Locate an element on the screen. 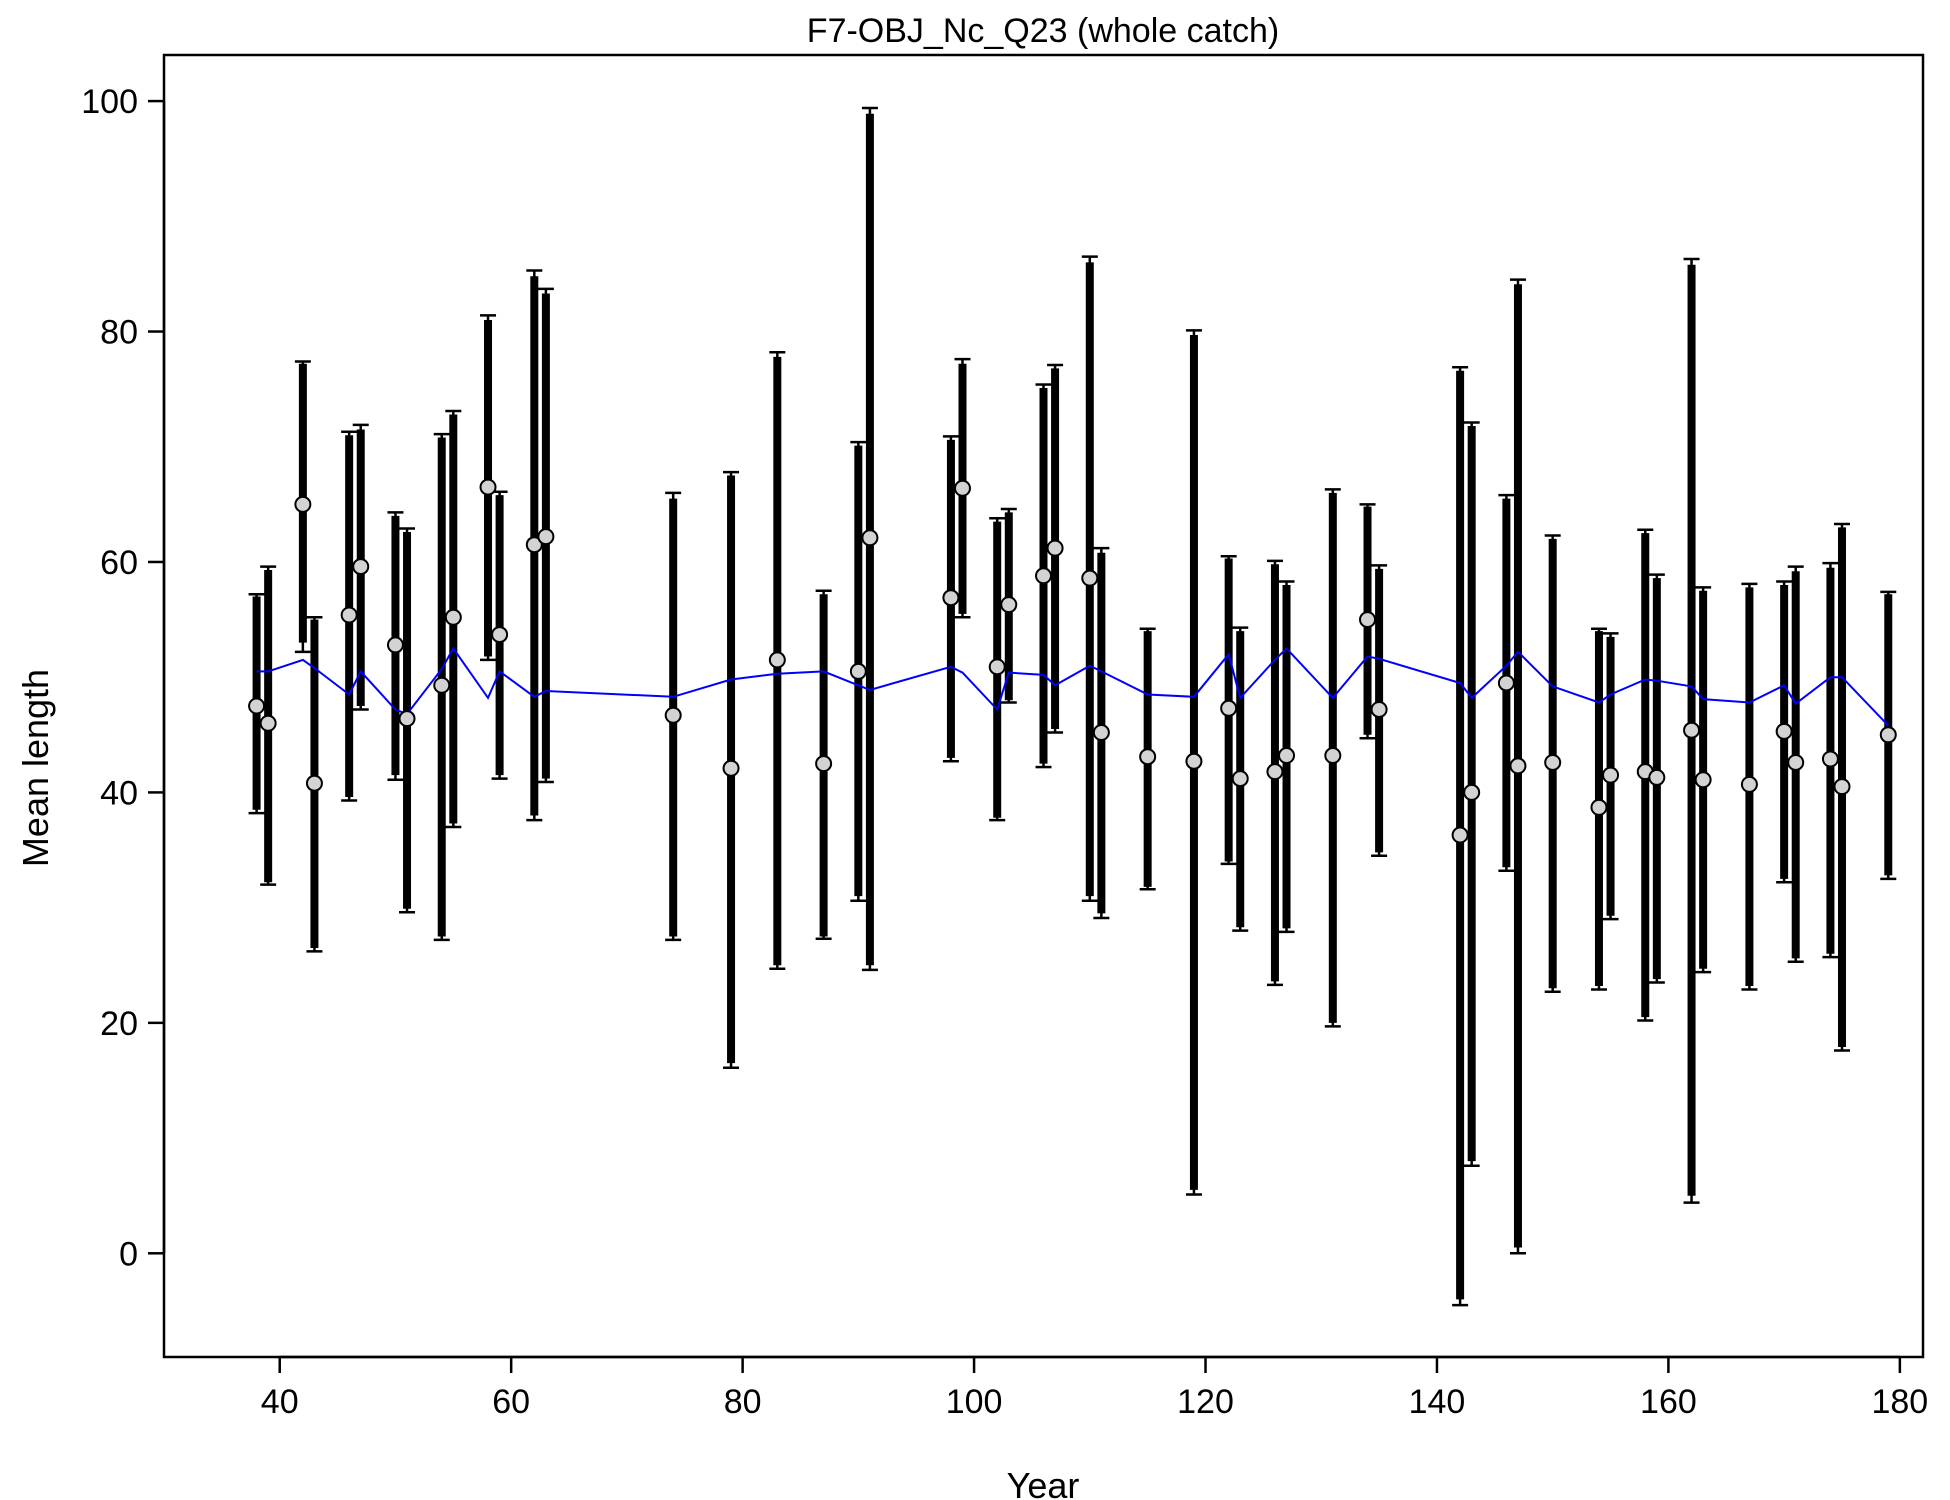 The image size is (1950, 1500). x-tick-label: 60 is located at coordinates (511, 1402).